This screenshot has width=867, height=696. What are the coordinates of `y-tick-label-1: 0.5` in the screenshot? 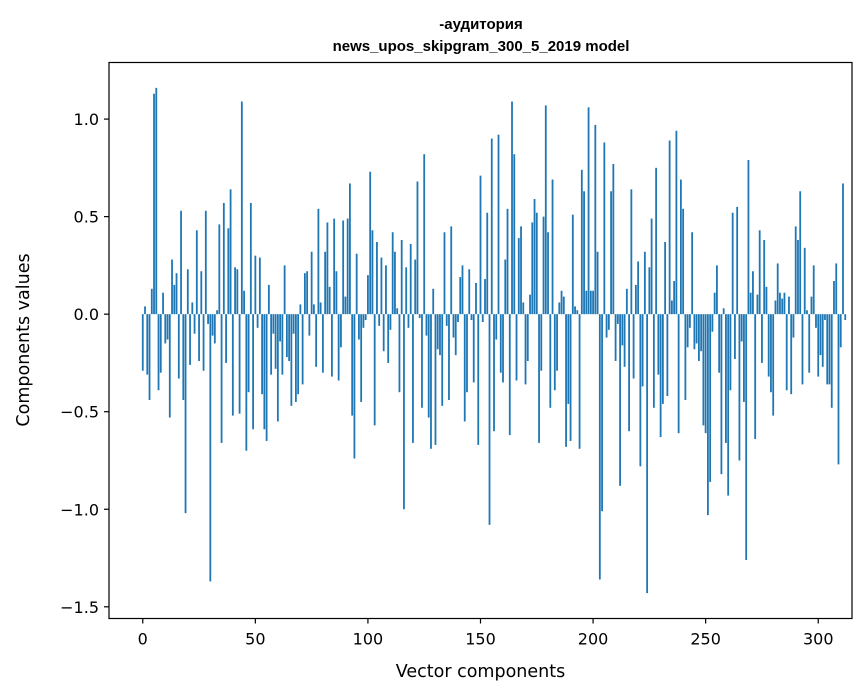 It's located at (86, 217).